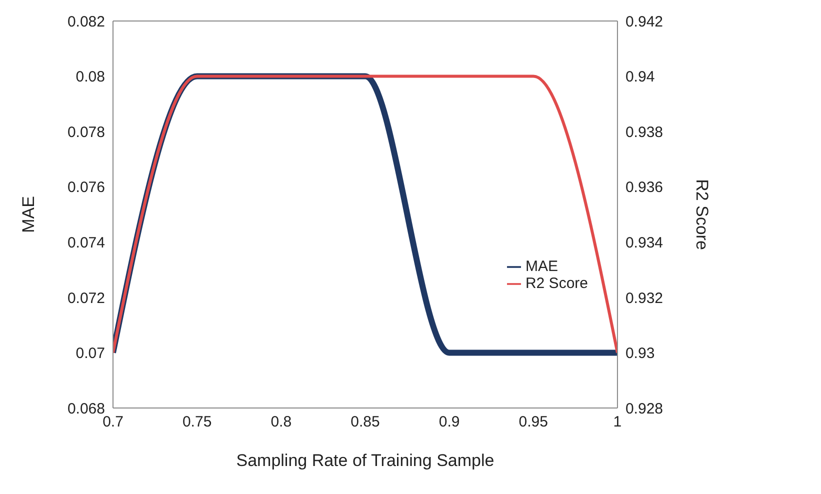 Image resolution: width=821 pixels, height=494 pixels. I want to click on x-tick-label: 0.85, so click(365, 422).